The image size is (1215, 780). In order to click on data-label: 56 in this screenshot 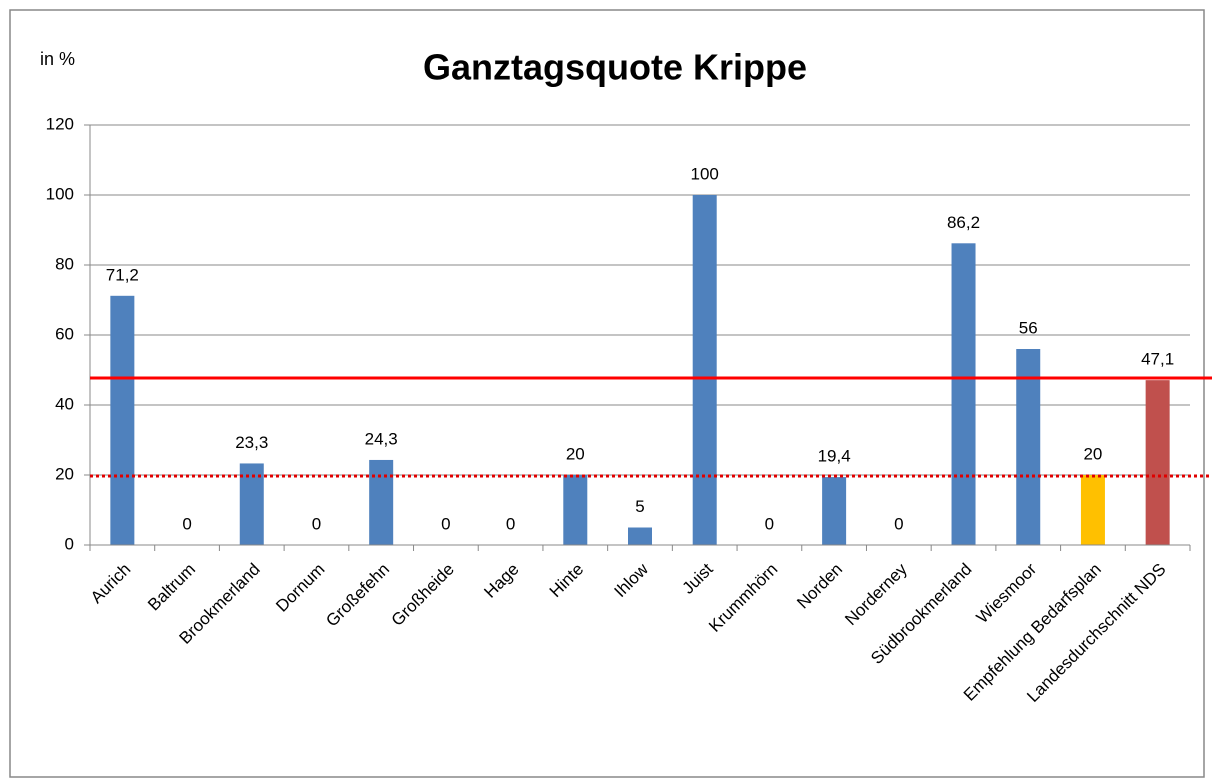, I will do `click(1028, 327)`.